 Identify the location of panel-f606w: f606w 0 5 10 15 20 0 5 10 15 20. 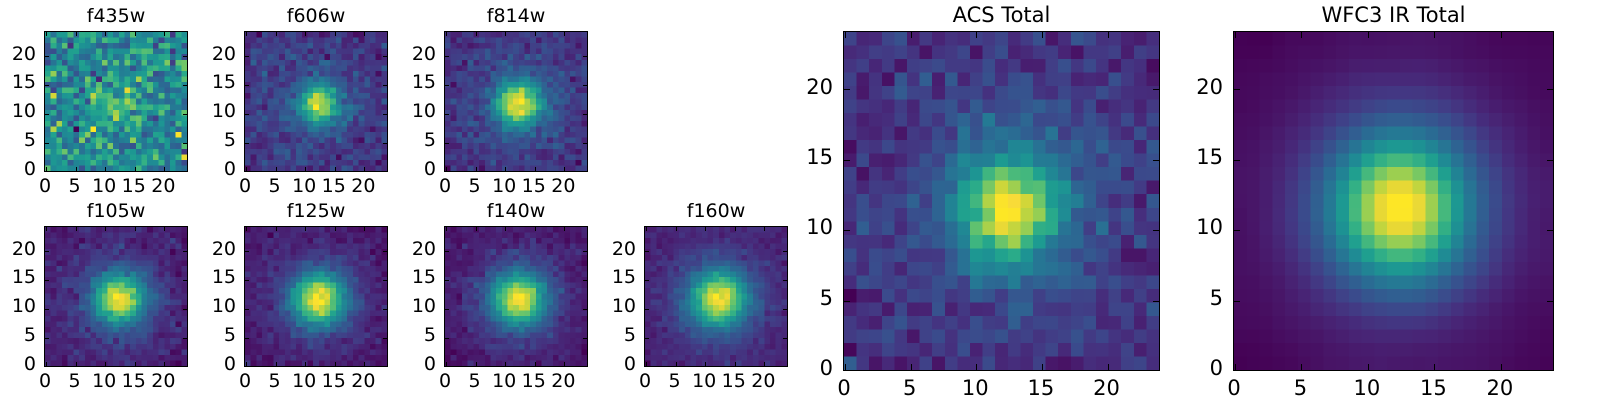
(300, 101).